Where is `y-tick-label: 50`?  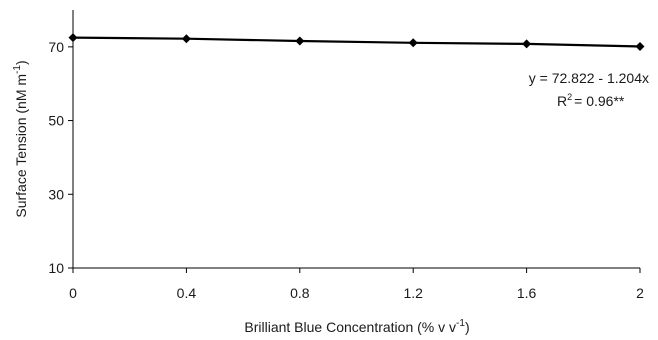 y-tick-label: 50 is located at coordinates (56, 121).